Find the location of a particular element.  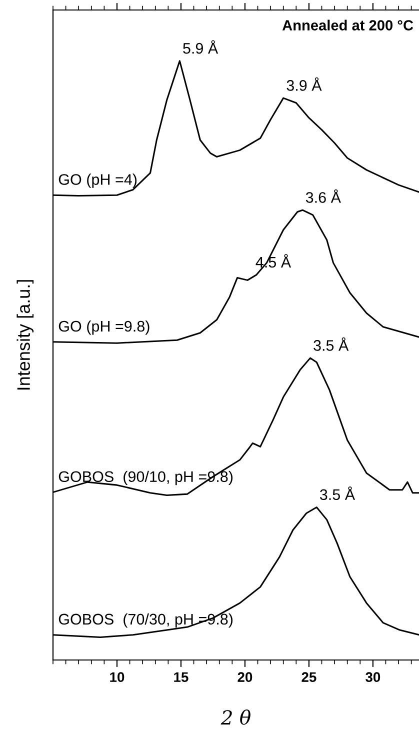

annotation: 3.9 Å is located at coordinates (304, 84).